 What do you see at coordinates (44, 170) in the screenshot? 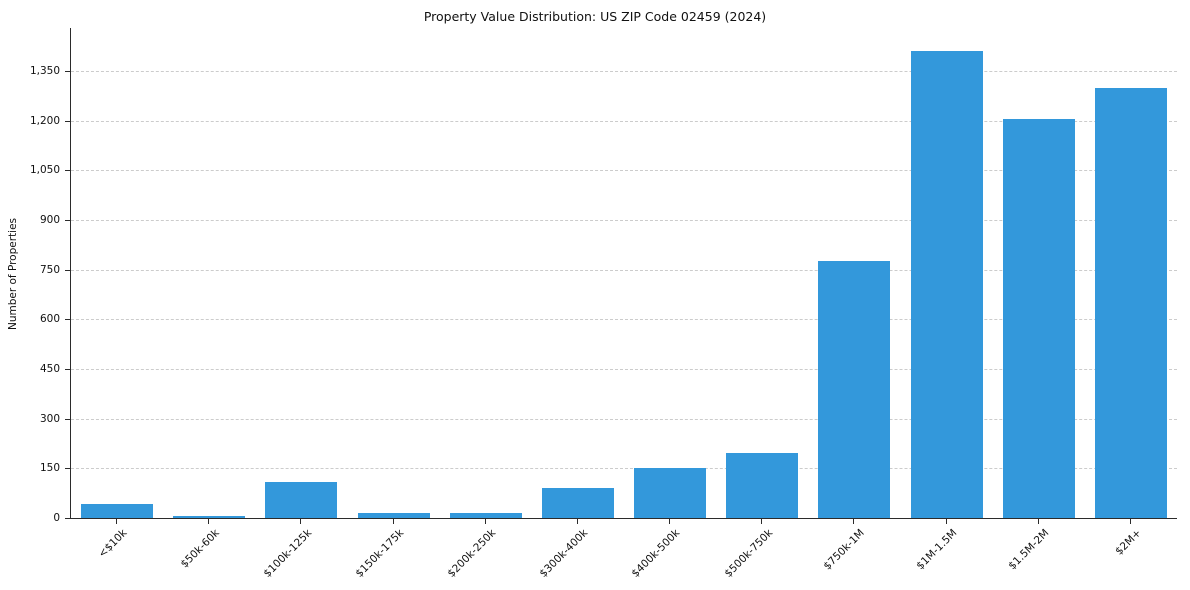
I see `y-tick-label: 1,050` at bounding box center [44, 170].